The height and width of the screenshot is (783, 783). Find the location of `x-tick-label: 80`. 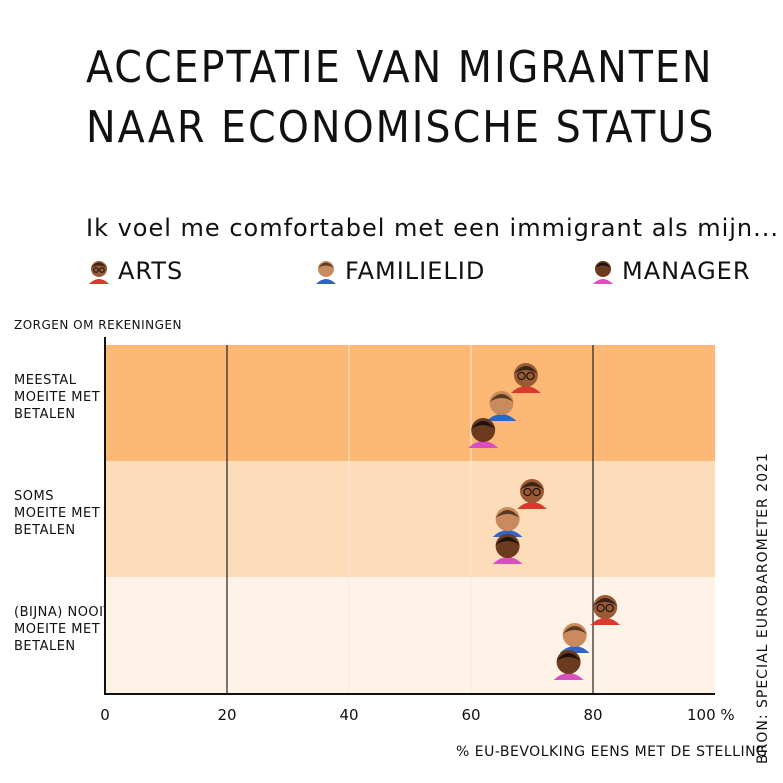

x-tick-label: 80 is located at coordinates (592, 715).